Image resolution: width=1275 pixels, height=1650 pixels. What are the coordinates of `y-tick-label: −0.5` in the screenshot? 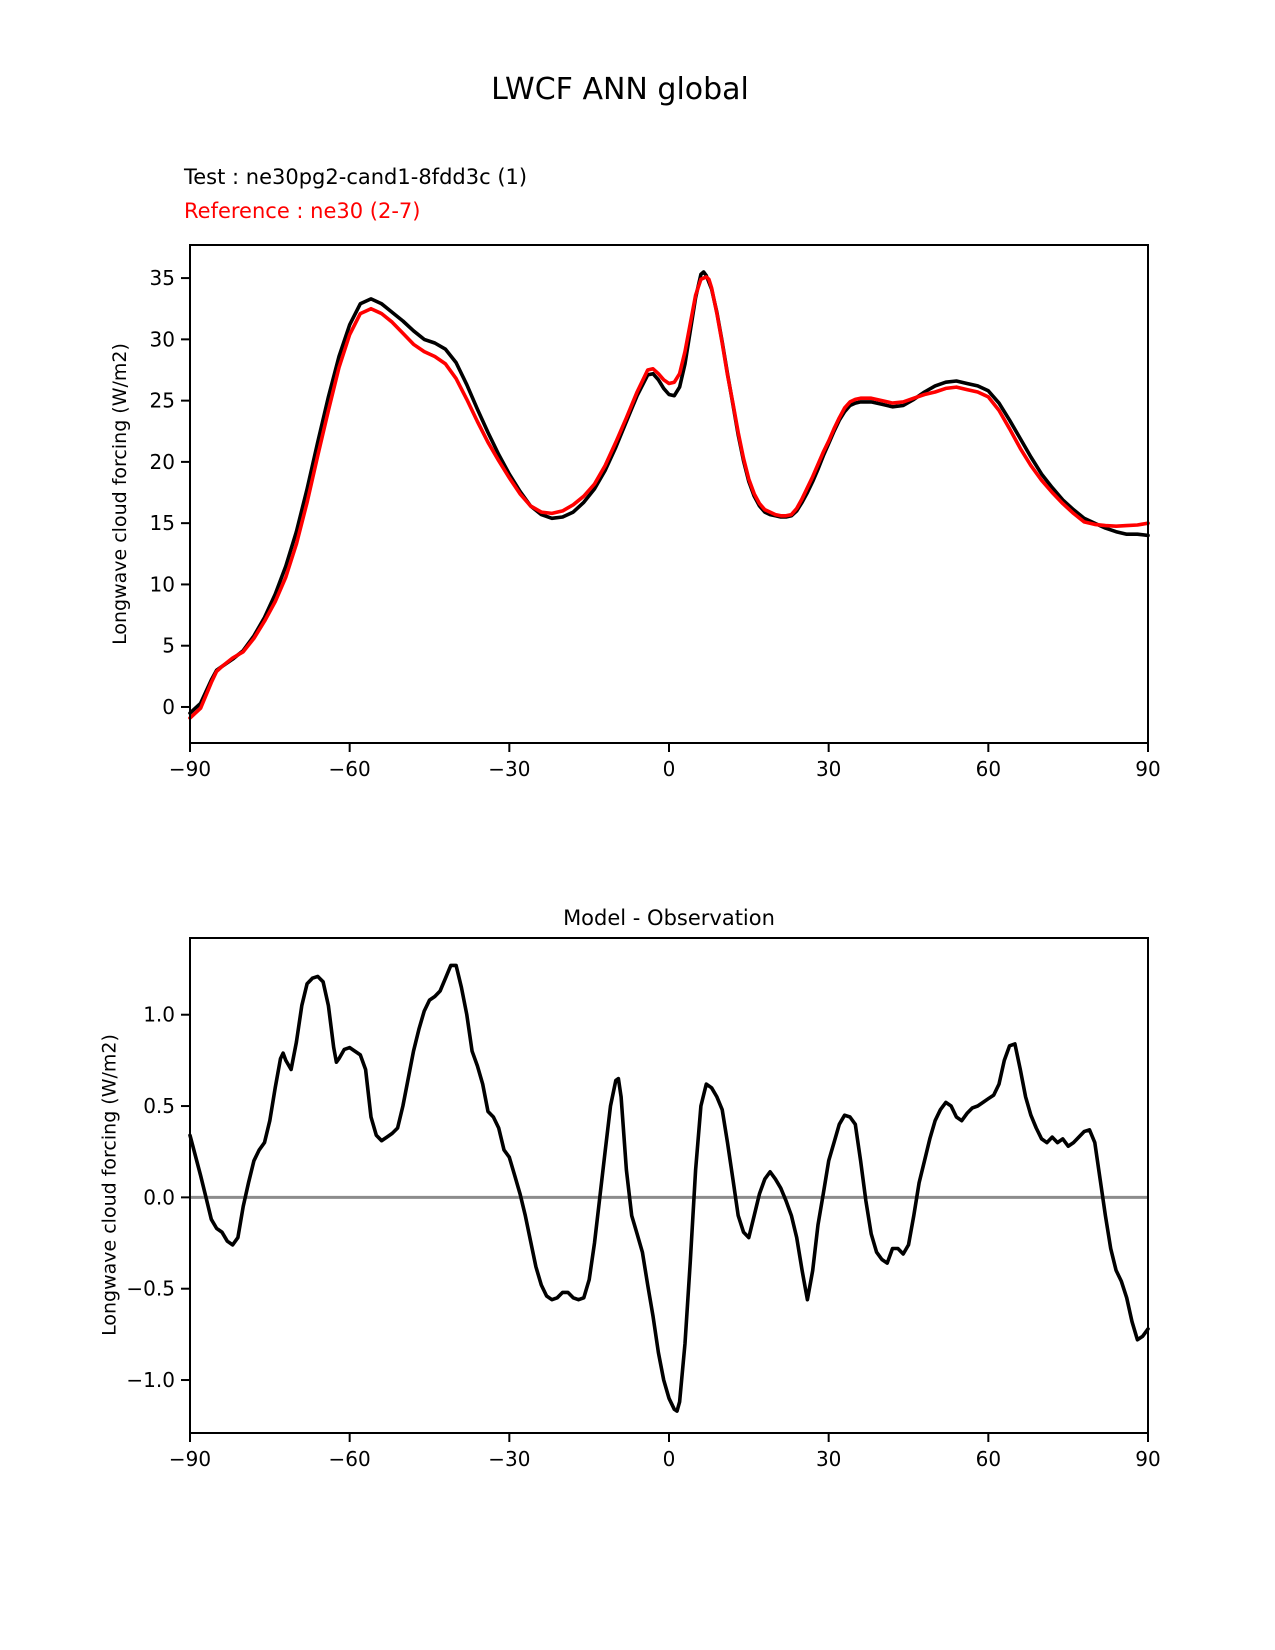 It's located at (150, 1289).